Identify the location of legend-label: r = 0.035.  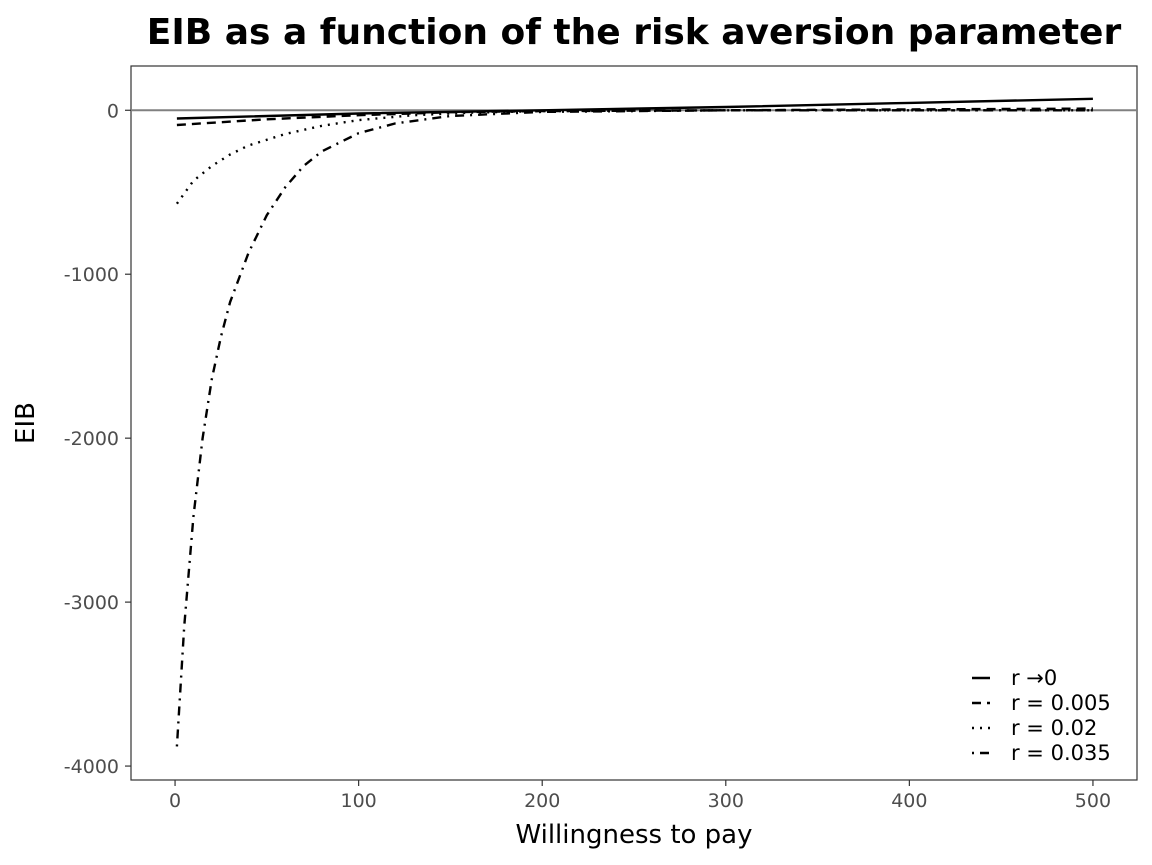
(1061, 753).